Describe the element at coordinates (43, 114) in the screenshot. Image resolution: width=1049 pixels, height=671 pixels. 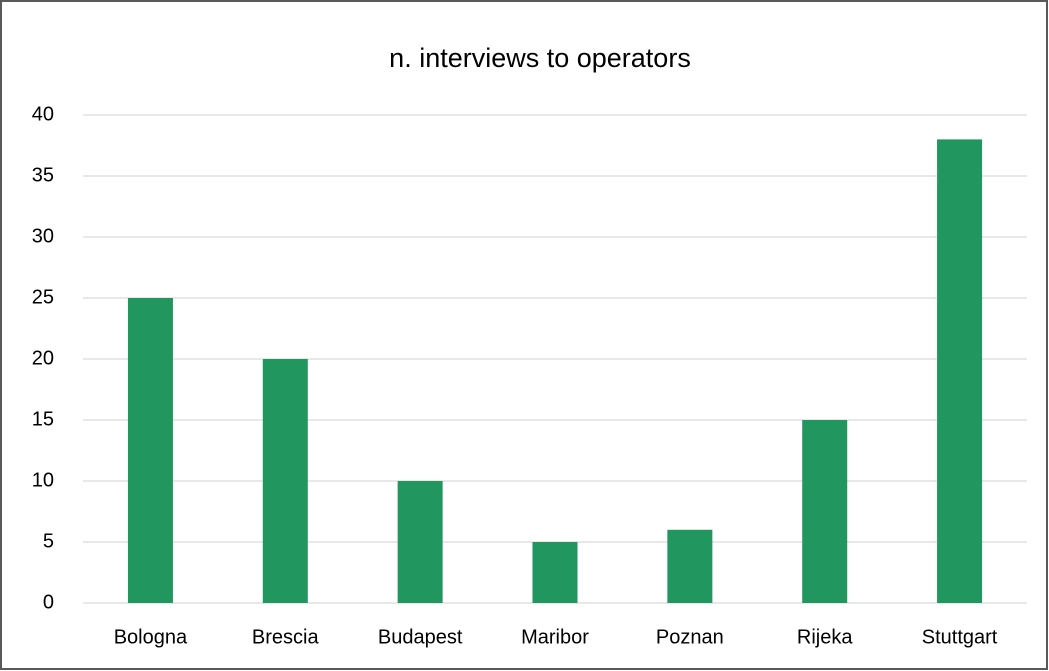
I see `y-tick-label: 40` at that location.